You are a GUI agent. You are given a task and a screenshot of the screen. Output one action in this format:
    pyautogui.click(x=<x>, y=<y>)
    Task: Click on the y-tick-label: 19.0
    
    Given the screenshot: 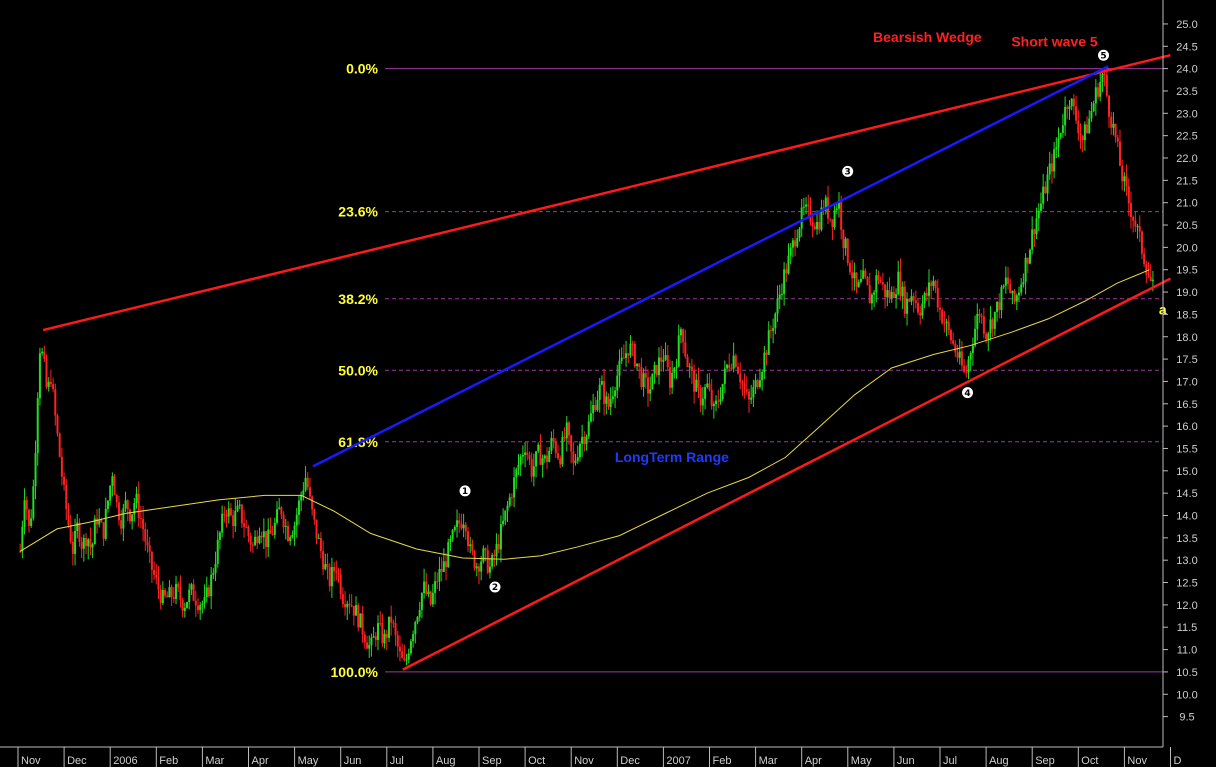 What is the action you would take?
    pyautogui.click(x=1186, y=293)
    